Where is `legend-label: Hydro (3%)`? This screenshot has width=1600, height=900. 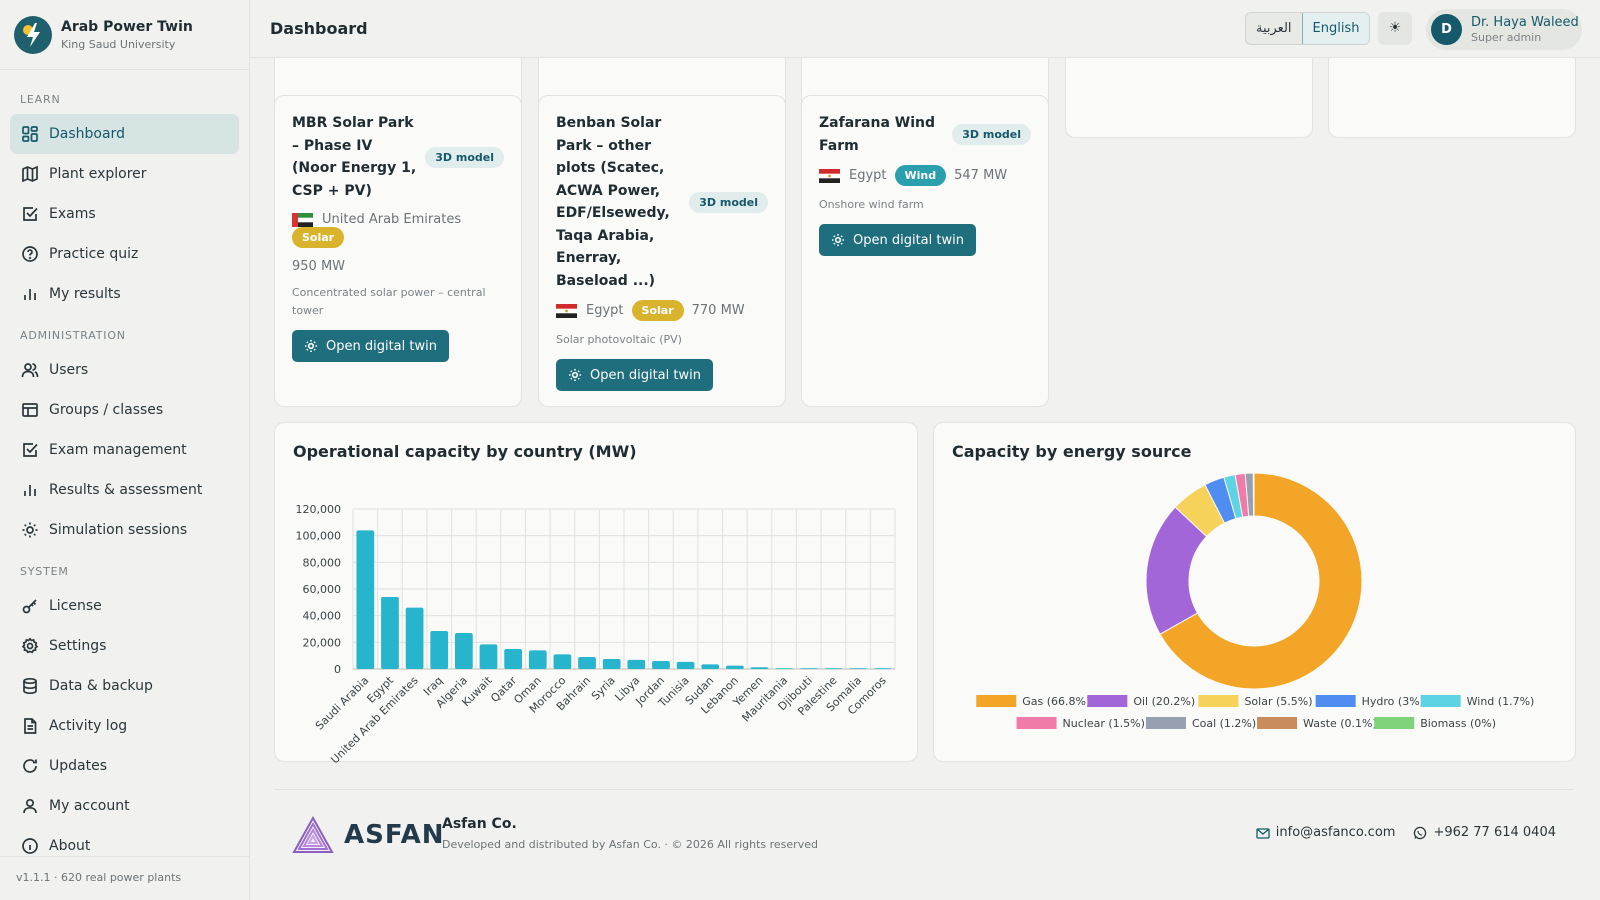 legend-label: Hydro (3%) is located at coordinates (1393, 701).